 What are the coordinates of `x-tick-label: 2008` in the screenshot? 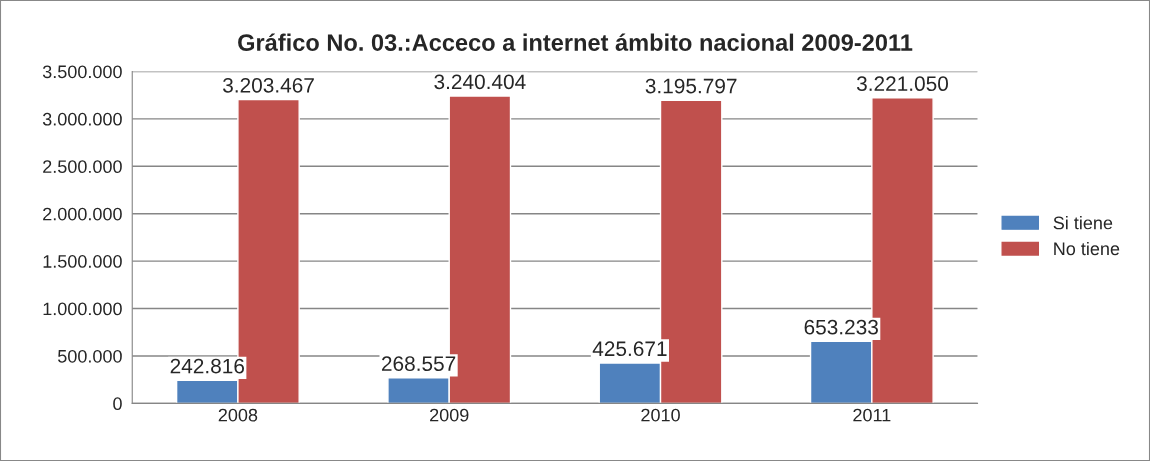 It's located at (238, 415).